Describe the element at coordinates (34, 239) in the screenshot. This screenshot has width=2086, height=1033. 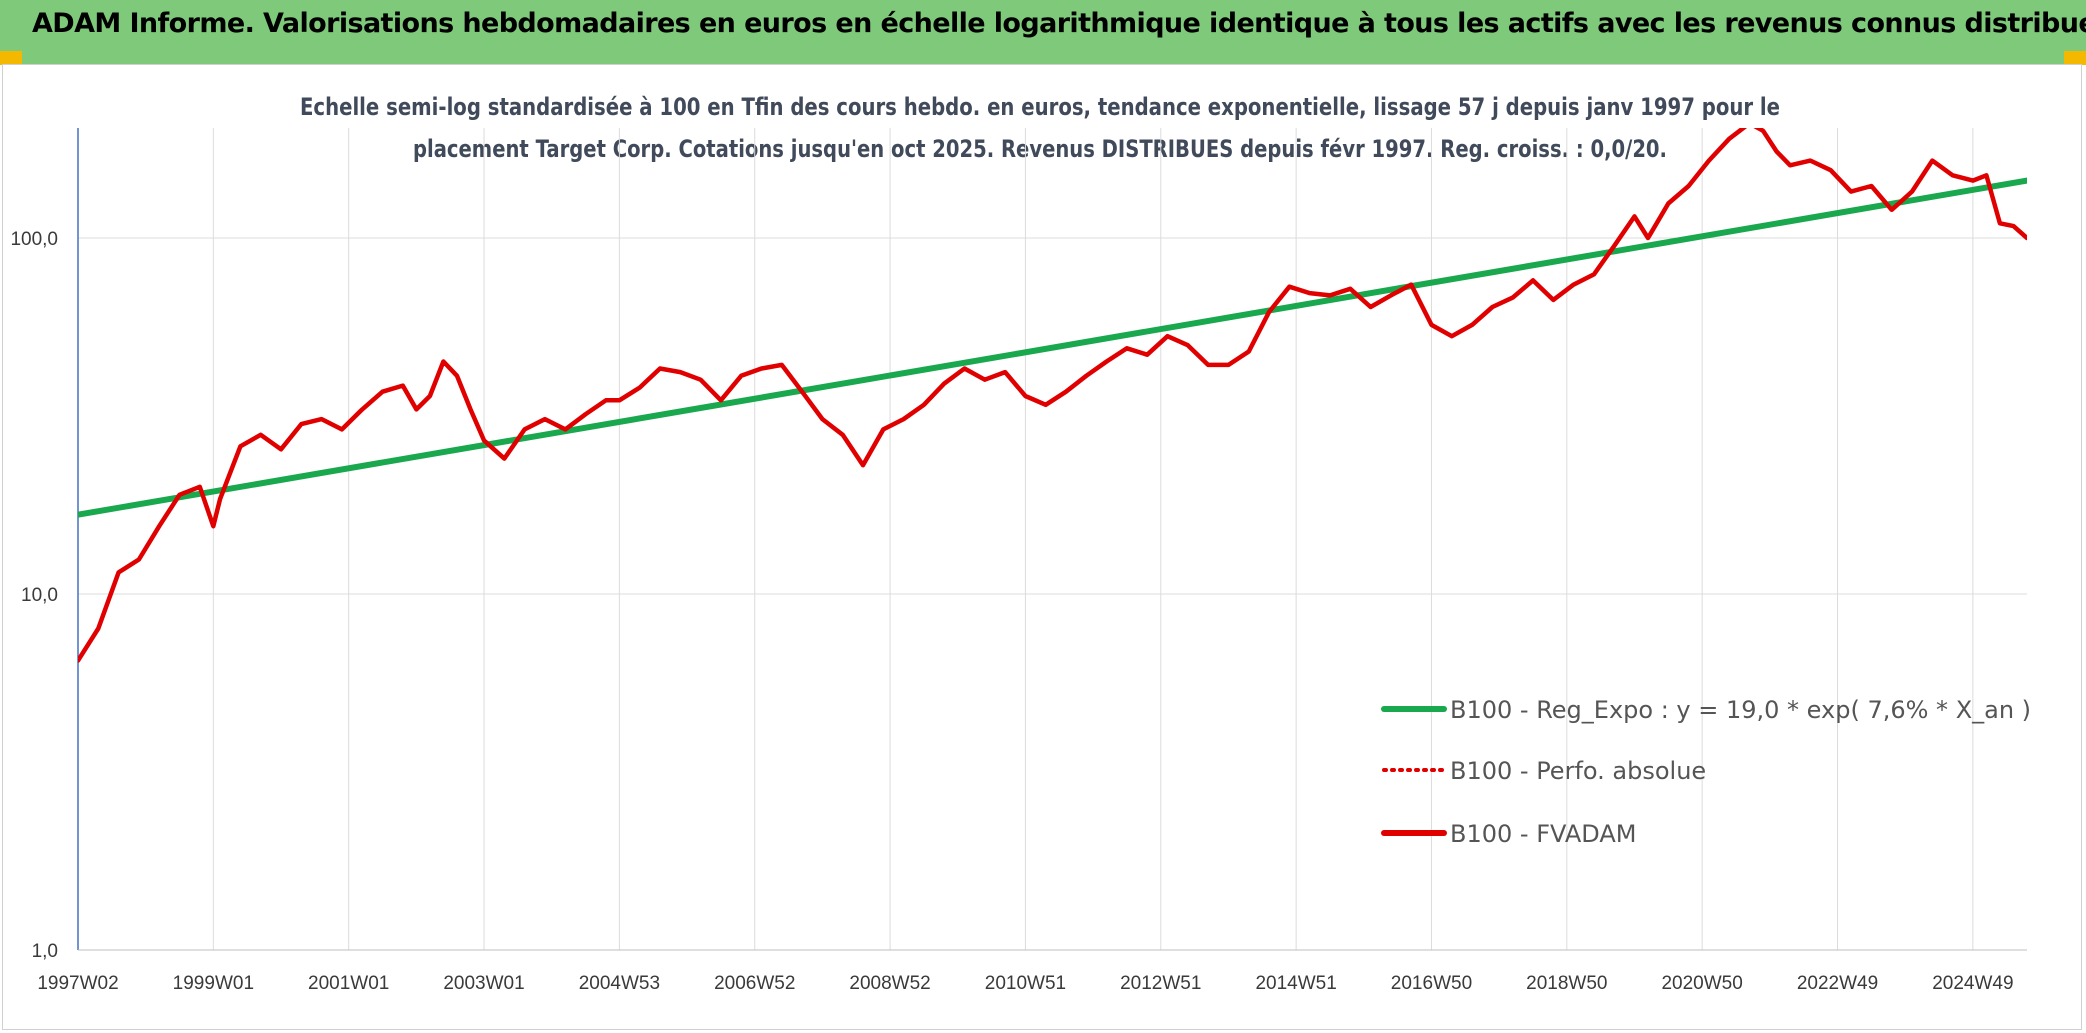
I see `y-tick-label: 100,0` at that location.